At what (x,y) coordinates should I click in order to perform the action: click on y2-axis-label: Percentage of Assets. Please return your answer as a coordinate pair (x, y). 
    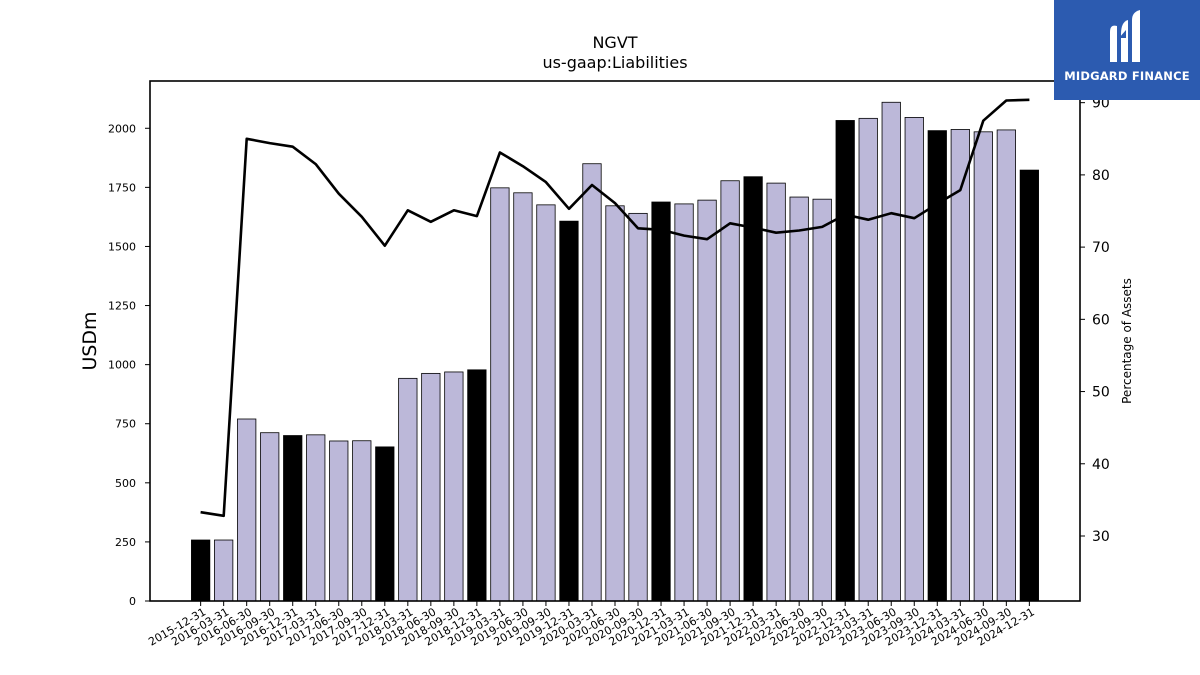
    Looking at the image, I should click on (1127, 341).